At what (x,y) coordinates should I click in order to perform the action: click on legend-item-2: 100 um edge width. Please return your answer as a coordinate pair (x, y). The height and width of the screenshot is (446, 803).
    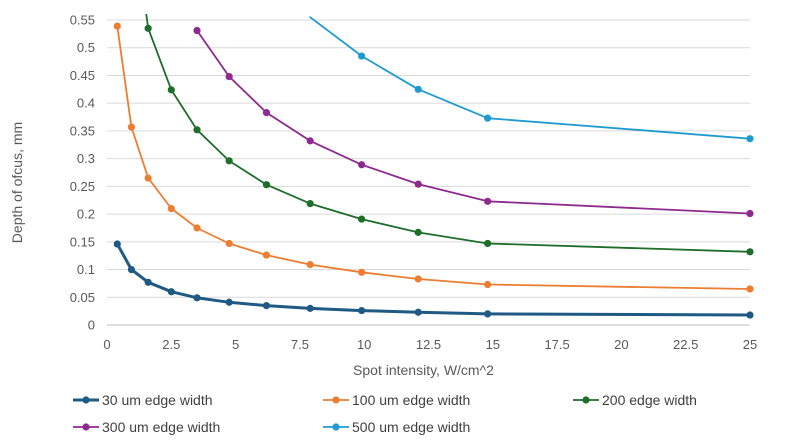
    Looking at the image, I should click on (396, 400).